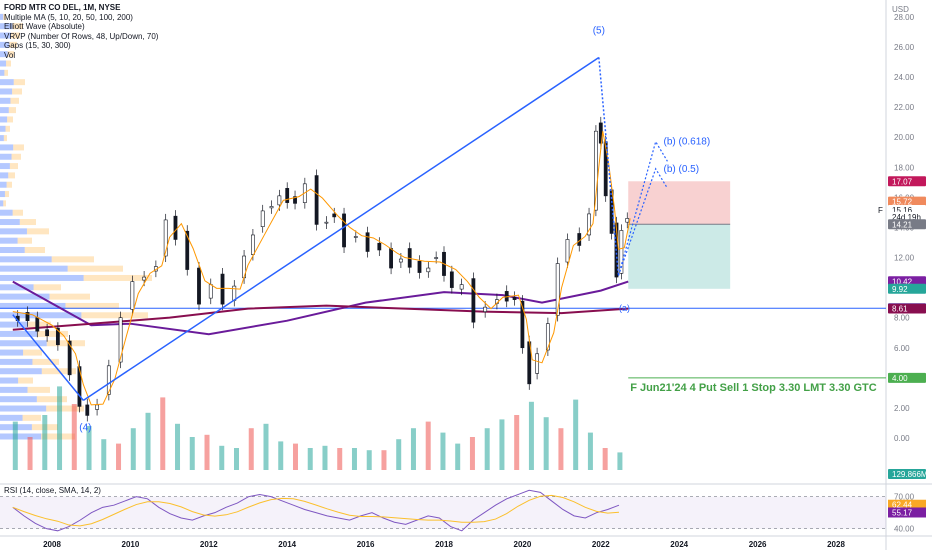 The height and width of the screenshot is (555, 932). I want to click on indicator-gaps: Gaps (15, 30, 300), so click(37, 46).